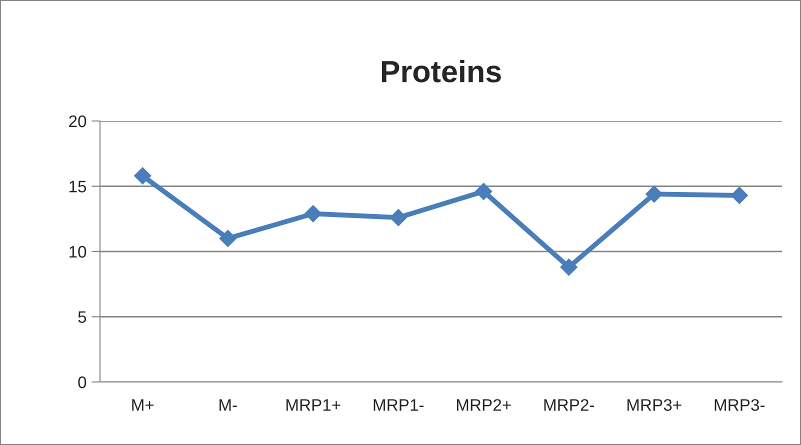  Describe the element at coordinates (313, 405) in the screenshot. I see `x-tick-label: MRP1+` at that location.